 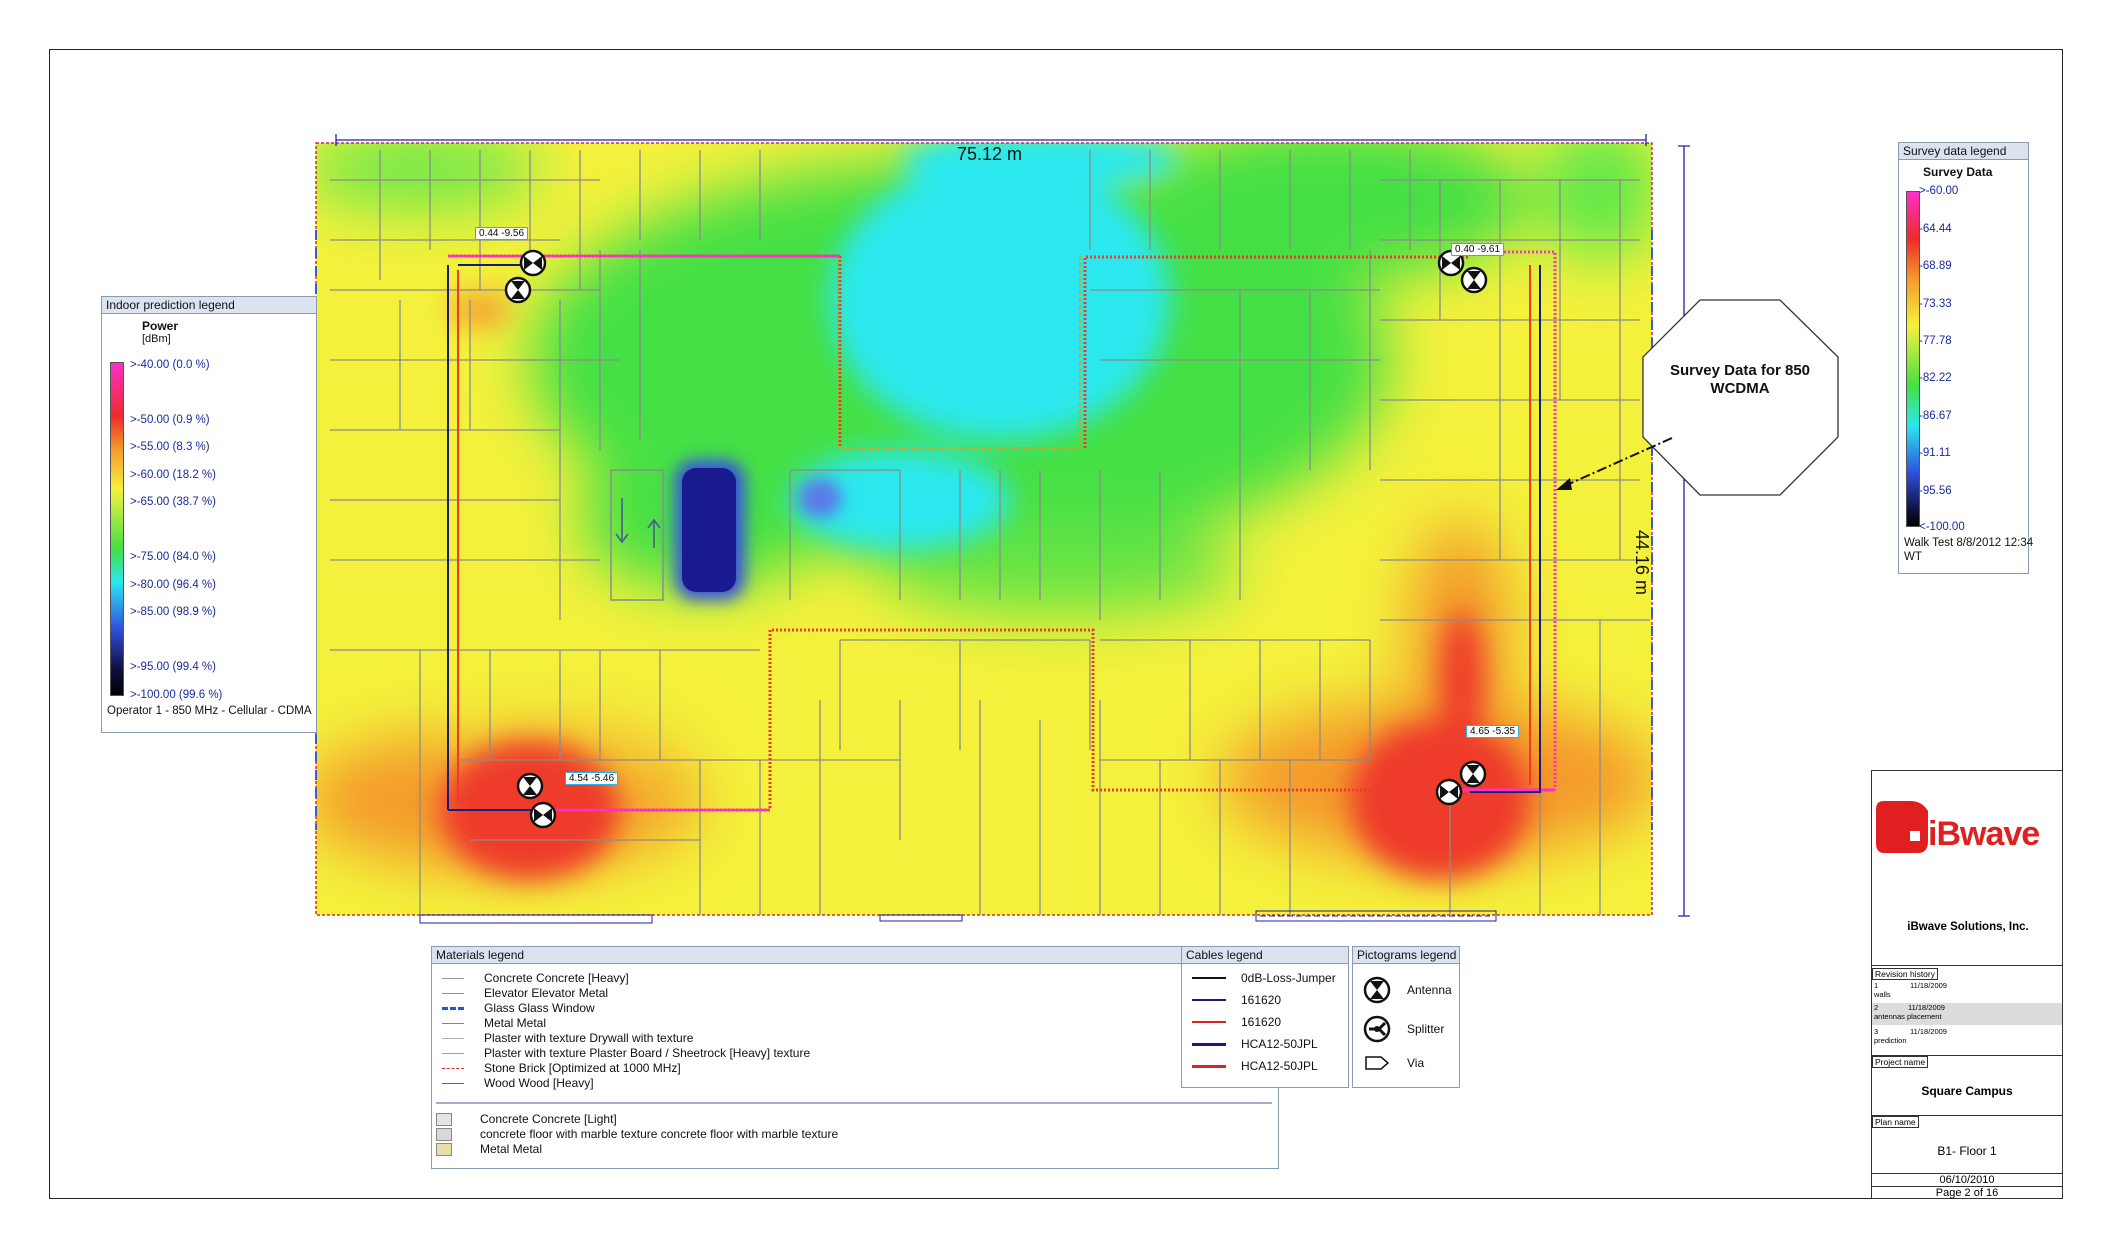 I want to click on pictogram-label: Splitter, so click(x=1426, y=1029).